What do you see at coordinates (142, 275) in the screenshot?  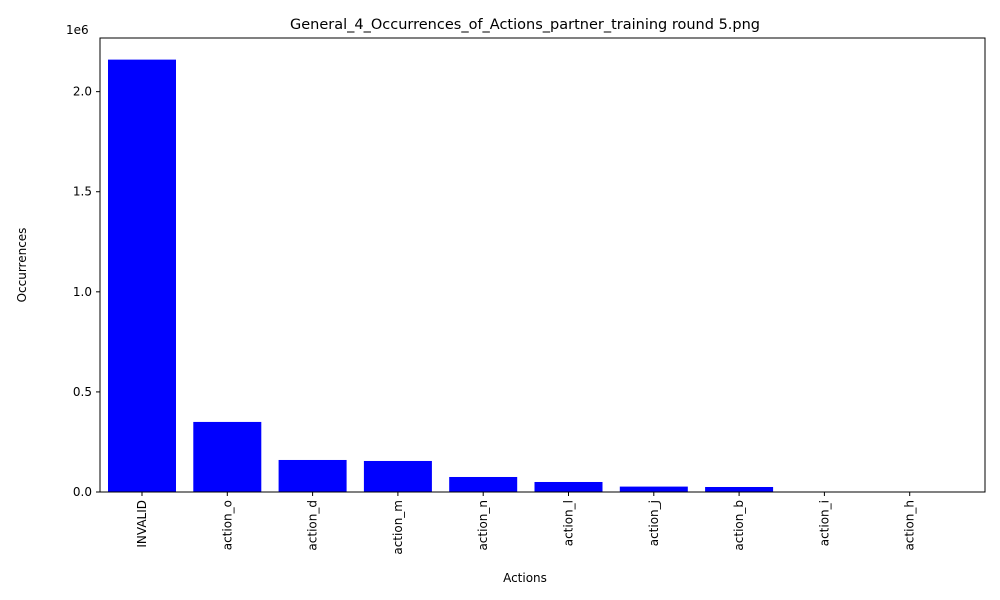 I see `bar-invalid` at bounding box center [142, 275].